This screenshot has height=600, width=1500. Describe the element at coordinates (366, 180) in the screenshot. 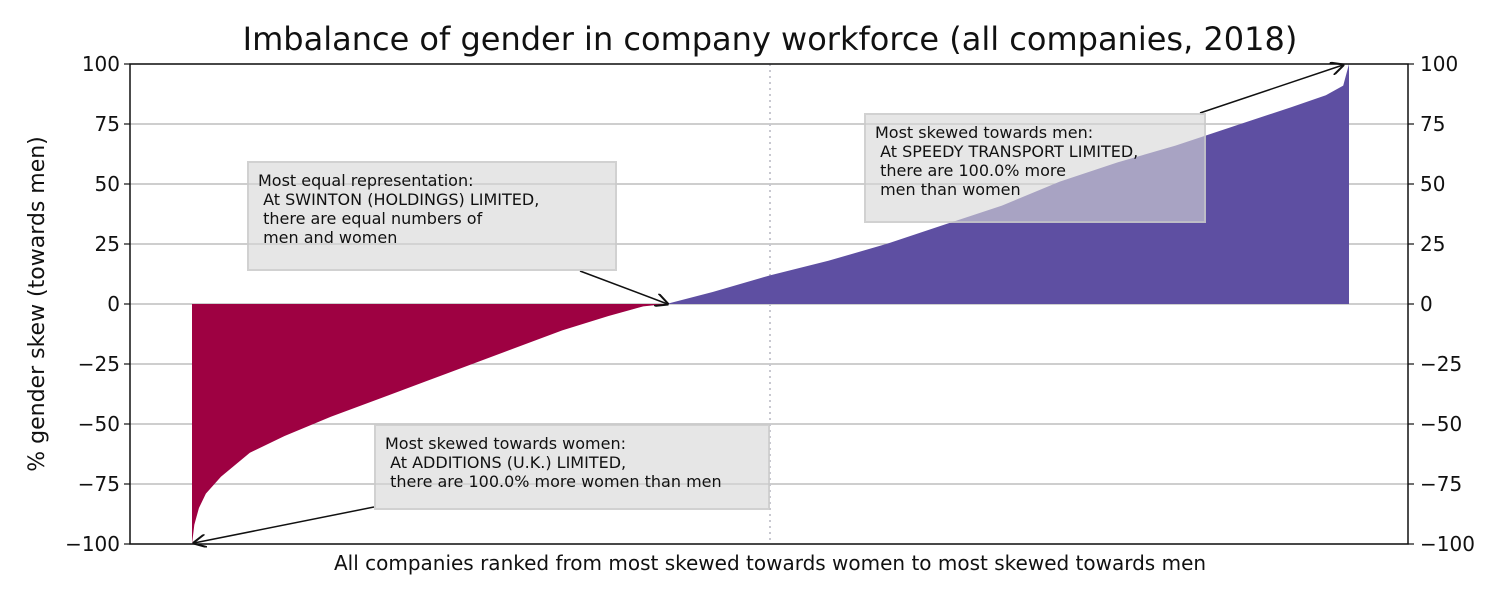

I see `annotation-line: Most equal representation:` at that location.